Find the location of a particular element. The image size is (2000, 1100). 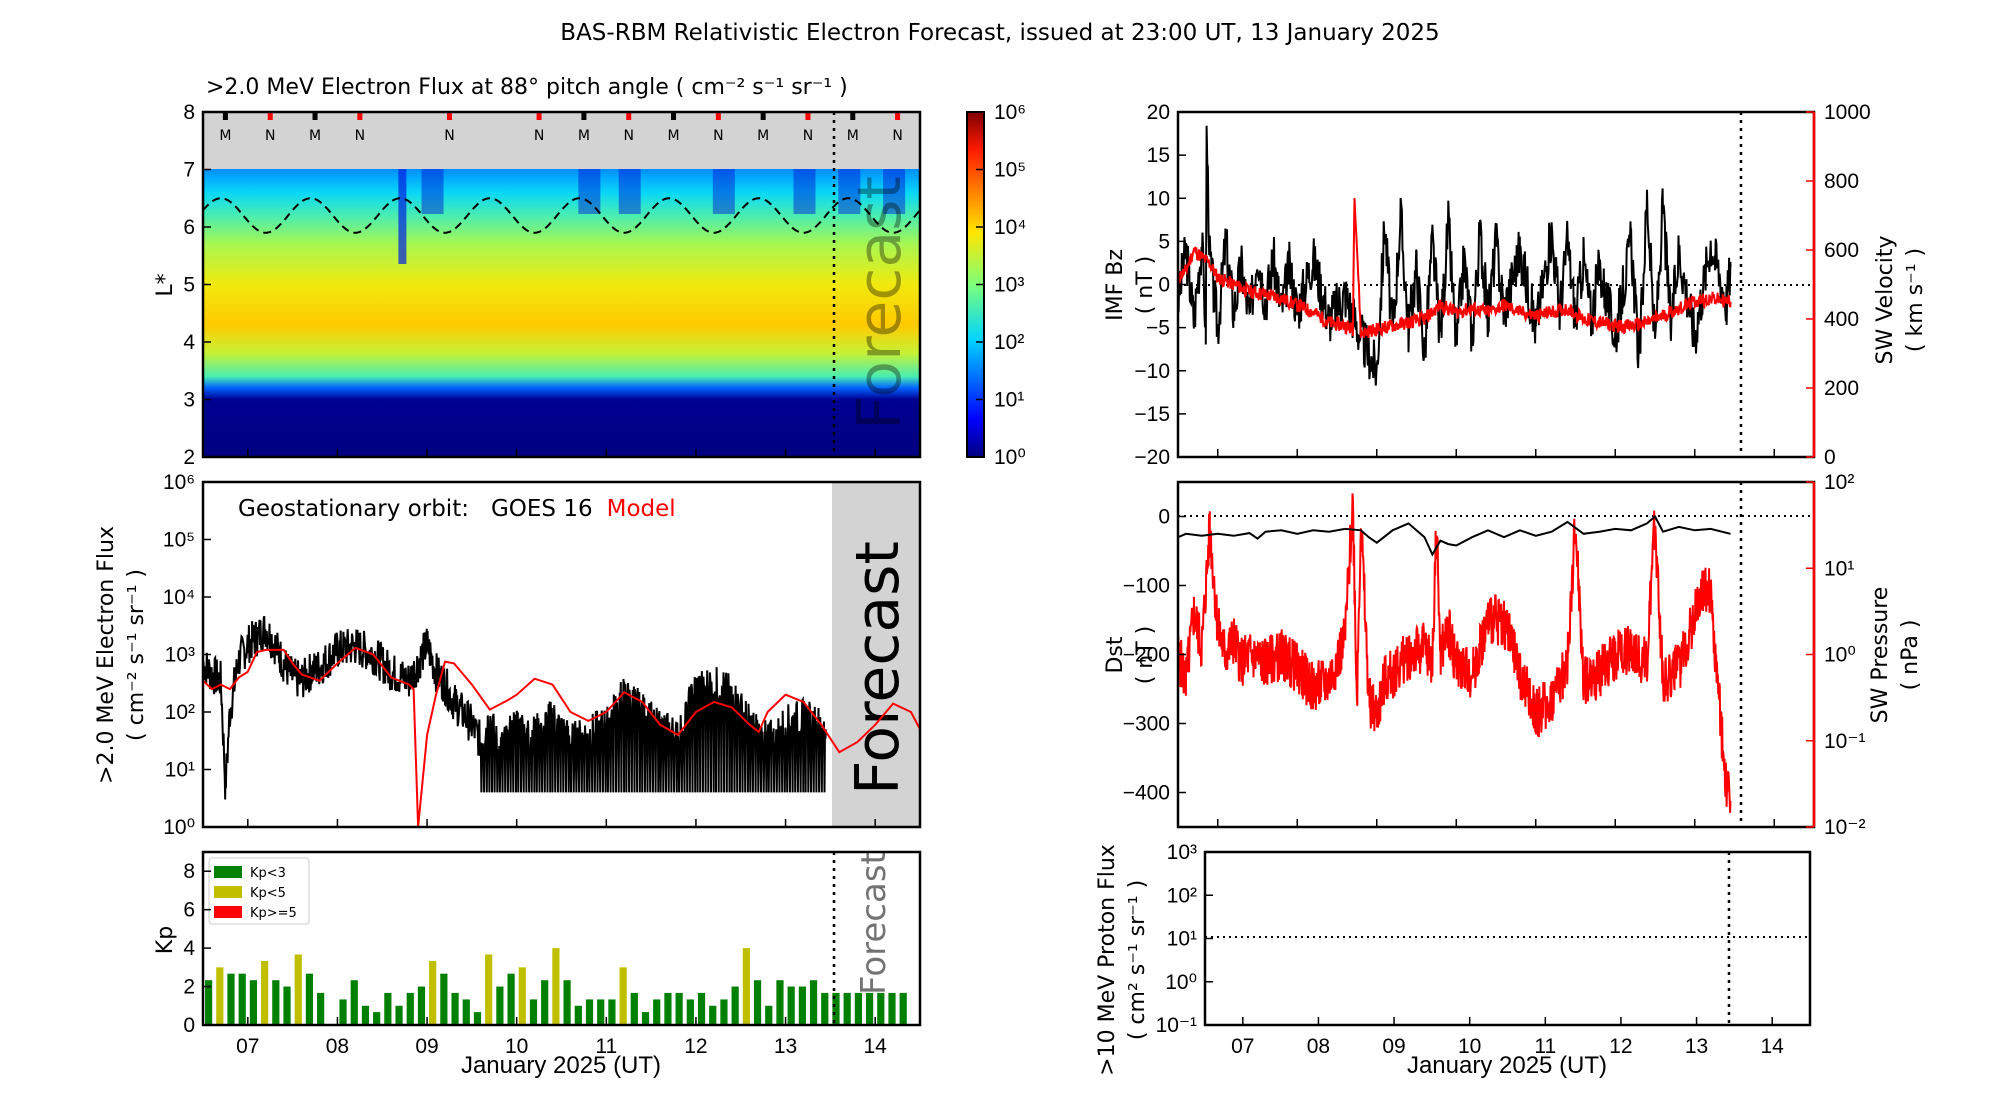

y-tick-label: 600 is located at coordinates (1841, 250).